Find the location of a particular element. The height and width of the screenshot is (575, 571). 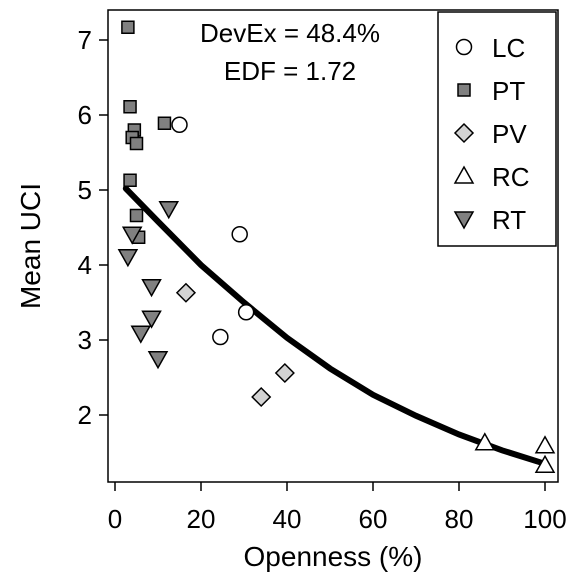

legend-label-lc: LC is located at coordinates (508, 48).